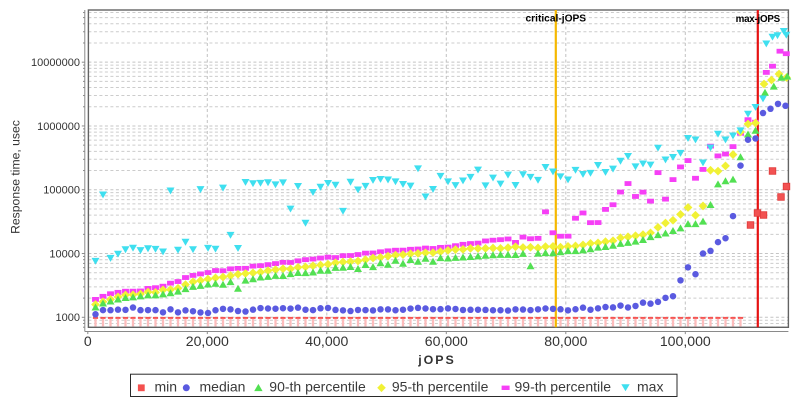 This screenshot has height=405, width=800. What do you see at coordinates (207, 341) in the screenshot?
I see `svg-text: 20,000` at bounding box center [207, 341].